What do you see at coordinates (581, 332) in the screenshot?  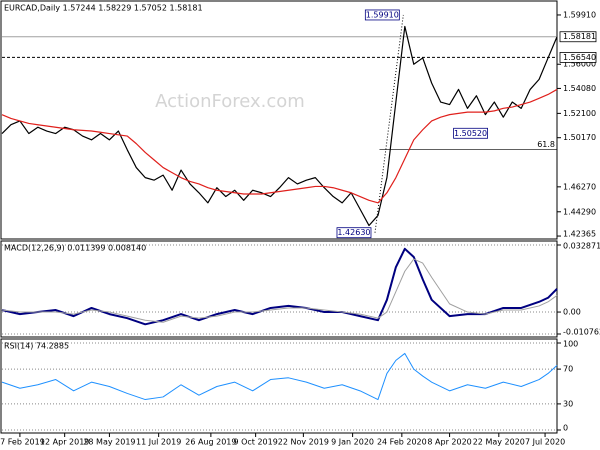 I see `y-tick-label: -0.010762` at bounding box center [581, 332].